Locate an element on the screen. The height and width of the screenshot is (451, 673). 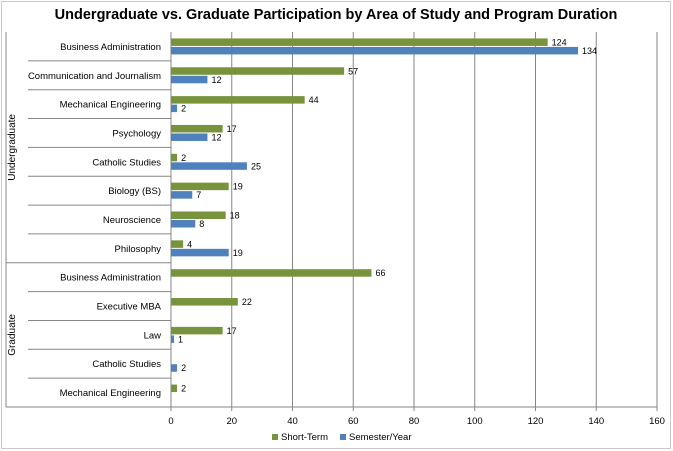
category-label: Neuroscience is located at coordinates (132, 220).